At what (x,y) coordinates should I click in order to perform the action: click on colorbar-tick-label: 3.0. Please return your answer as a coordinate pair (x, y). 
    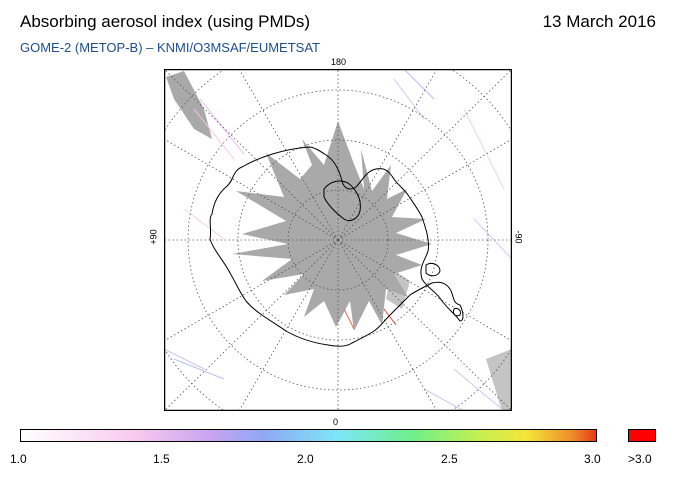
    Looking at the image, I should click on (592, 459).